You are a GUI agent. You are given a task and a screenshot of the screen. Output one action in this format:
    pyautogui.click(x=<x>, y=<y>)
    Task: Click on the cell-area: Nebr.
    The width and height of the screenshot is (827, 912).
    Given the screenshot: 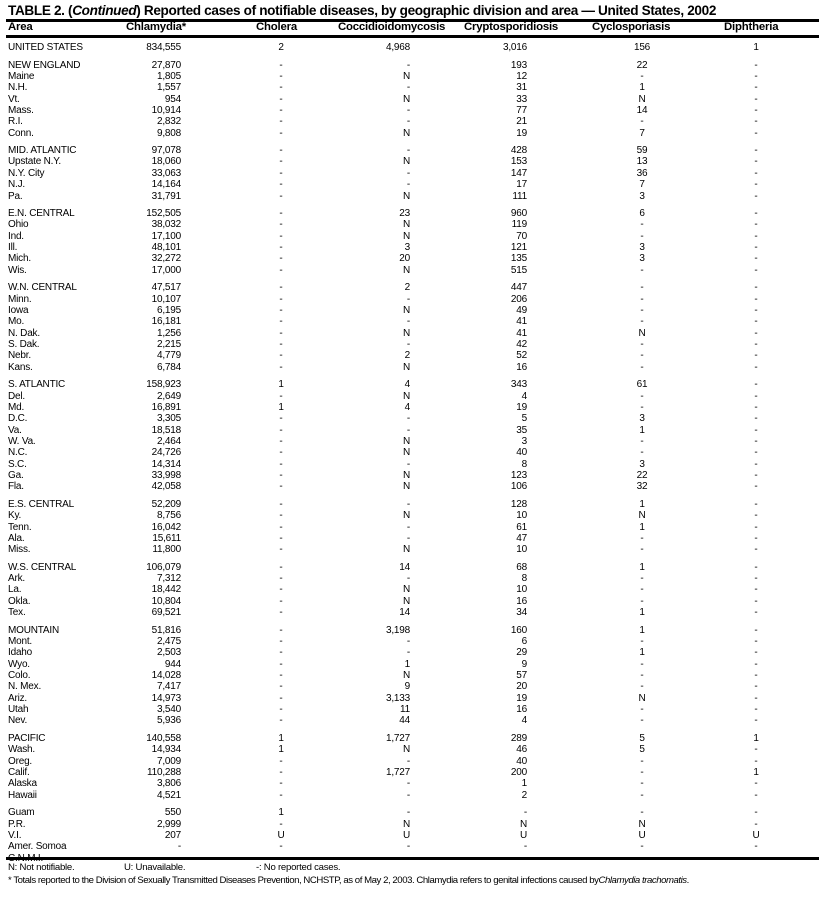 What is the action you would take?
    pyautogui.click(x=19, y=356)
    